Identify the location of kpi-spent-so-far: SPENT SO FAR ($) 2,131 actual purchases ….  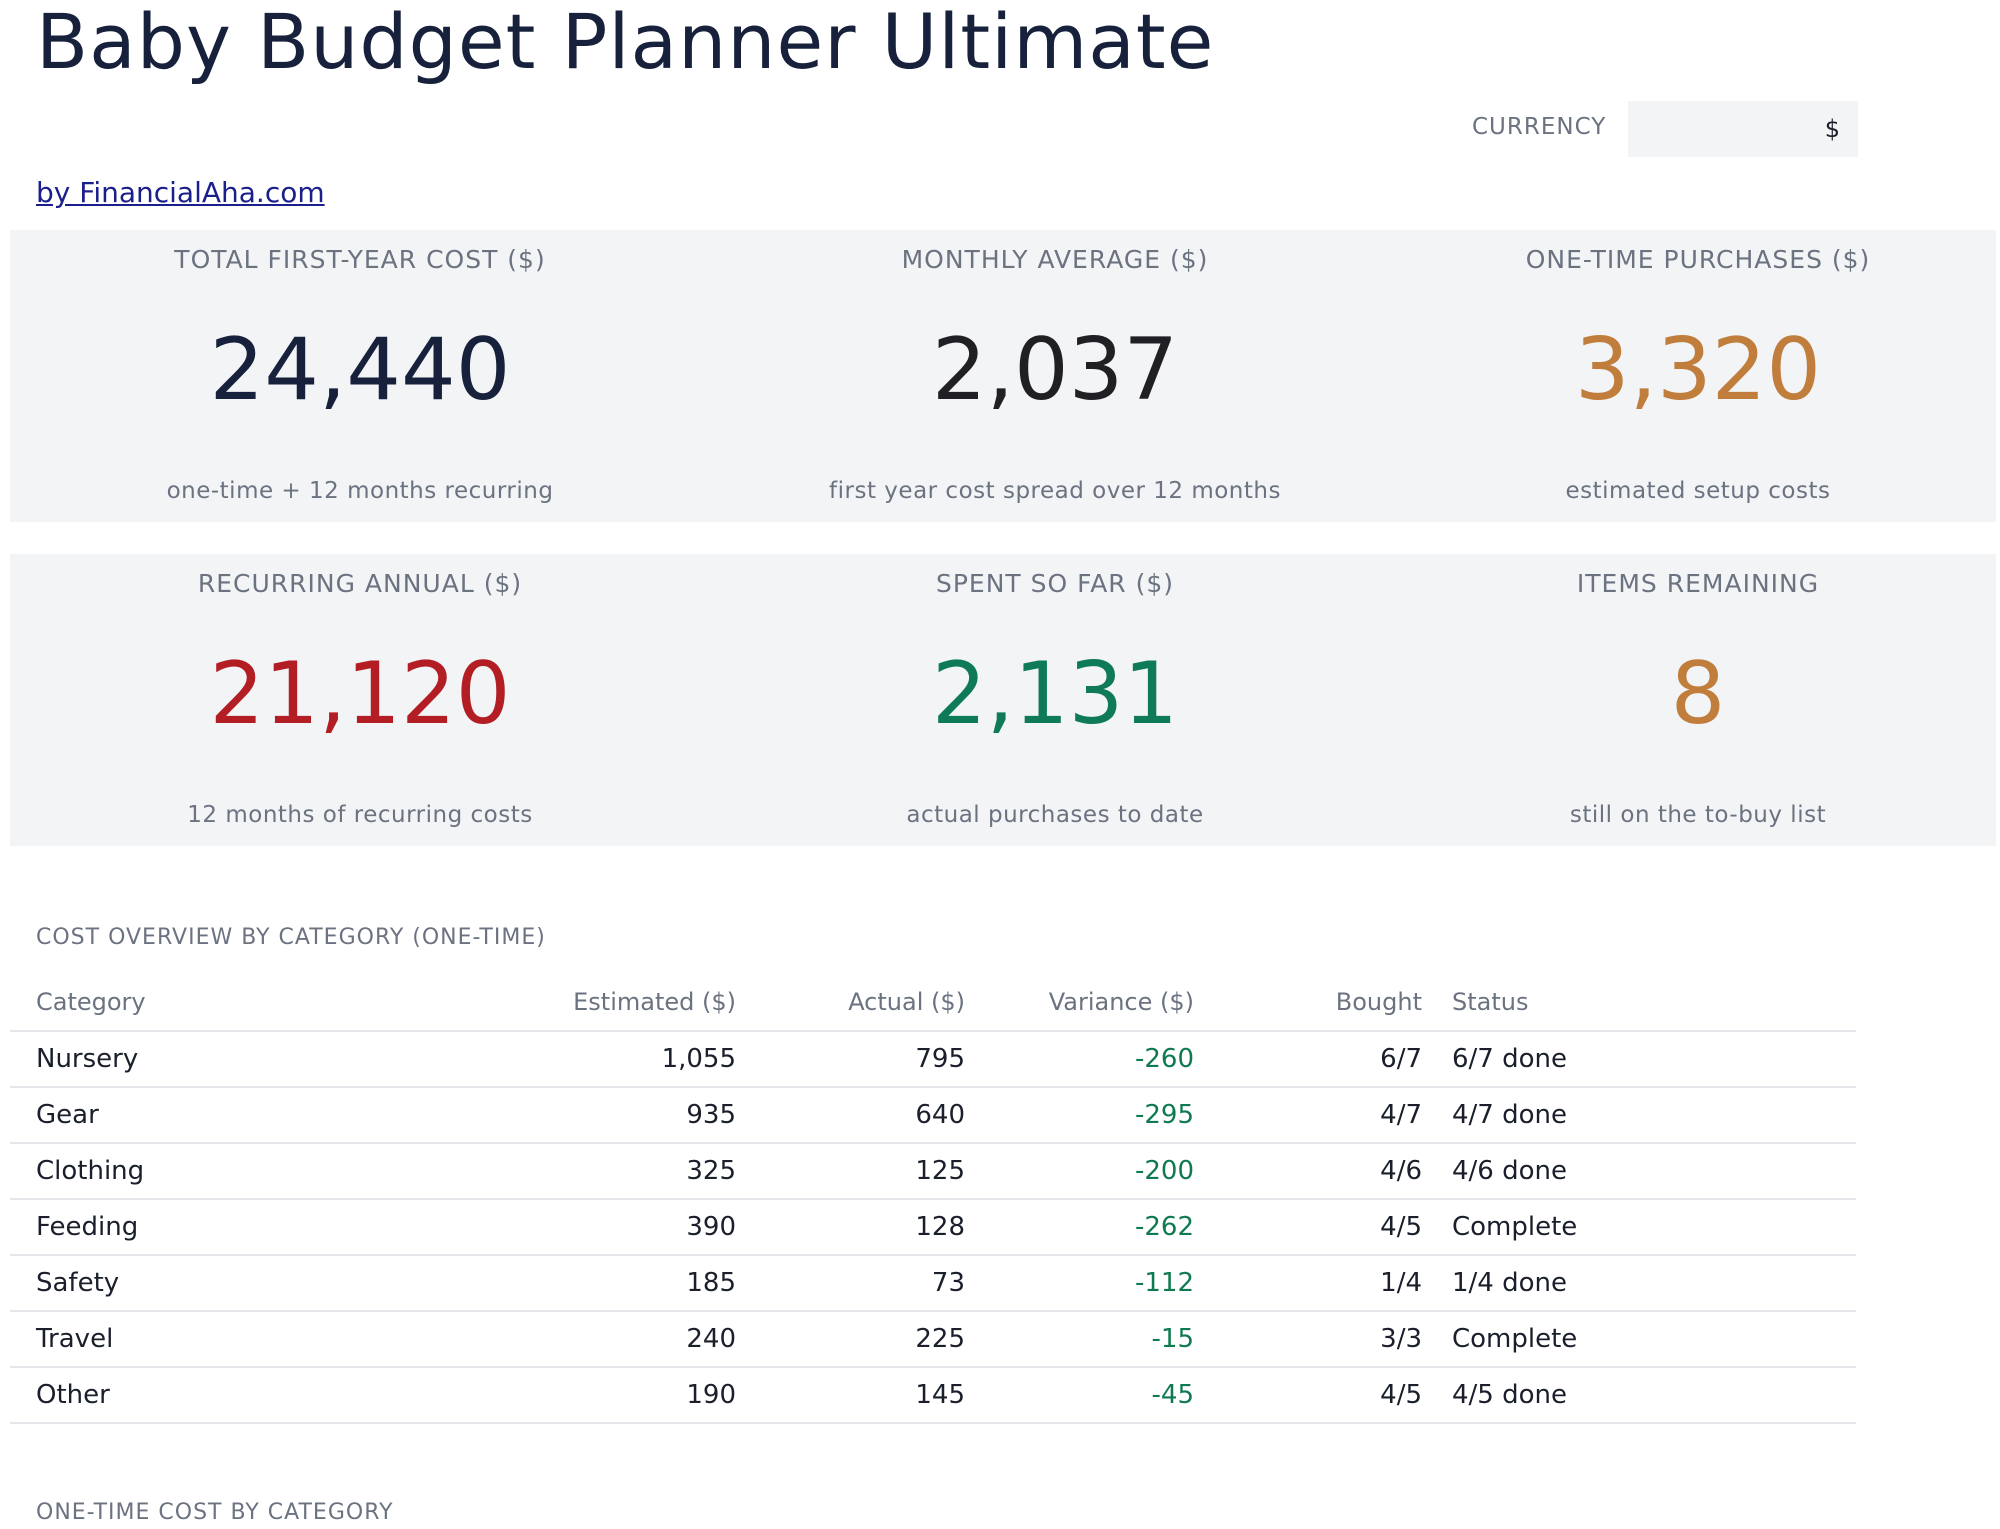
(1055, 700).